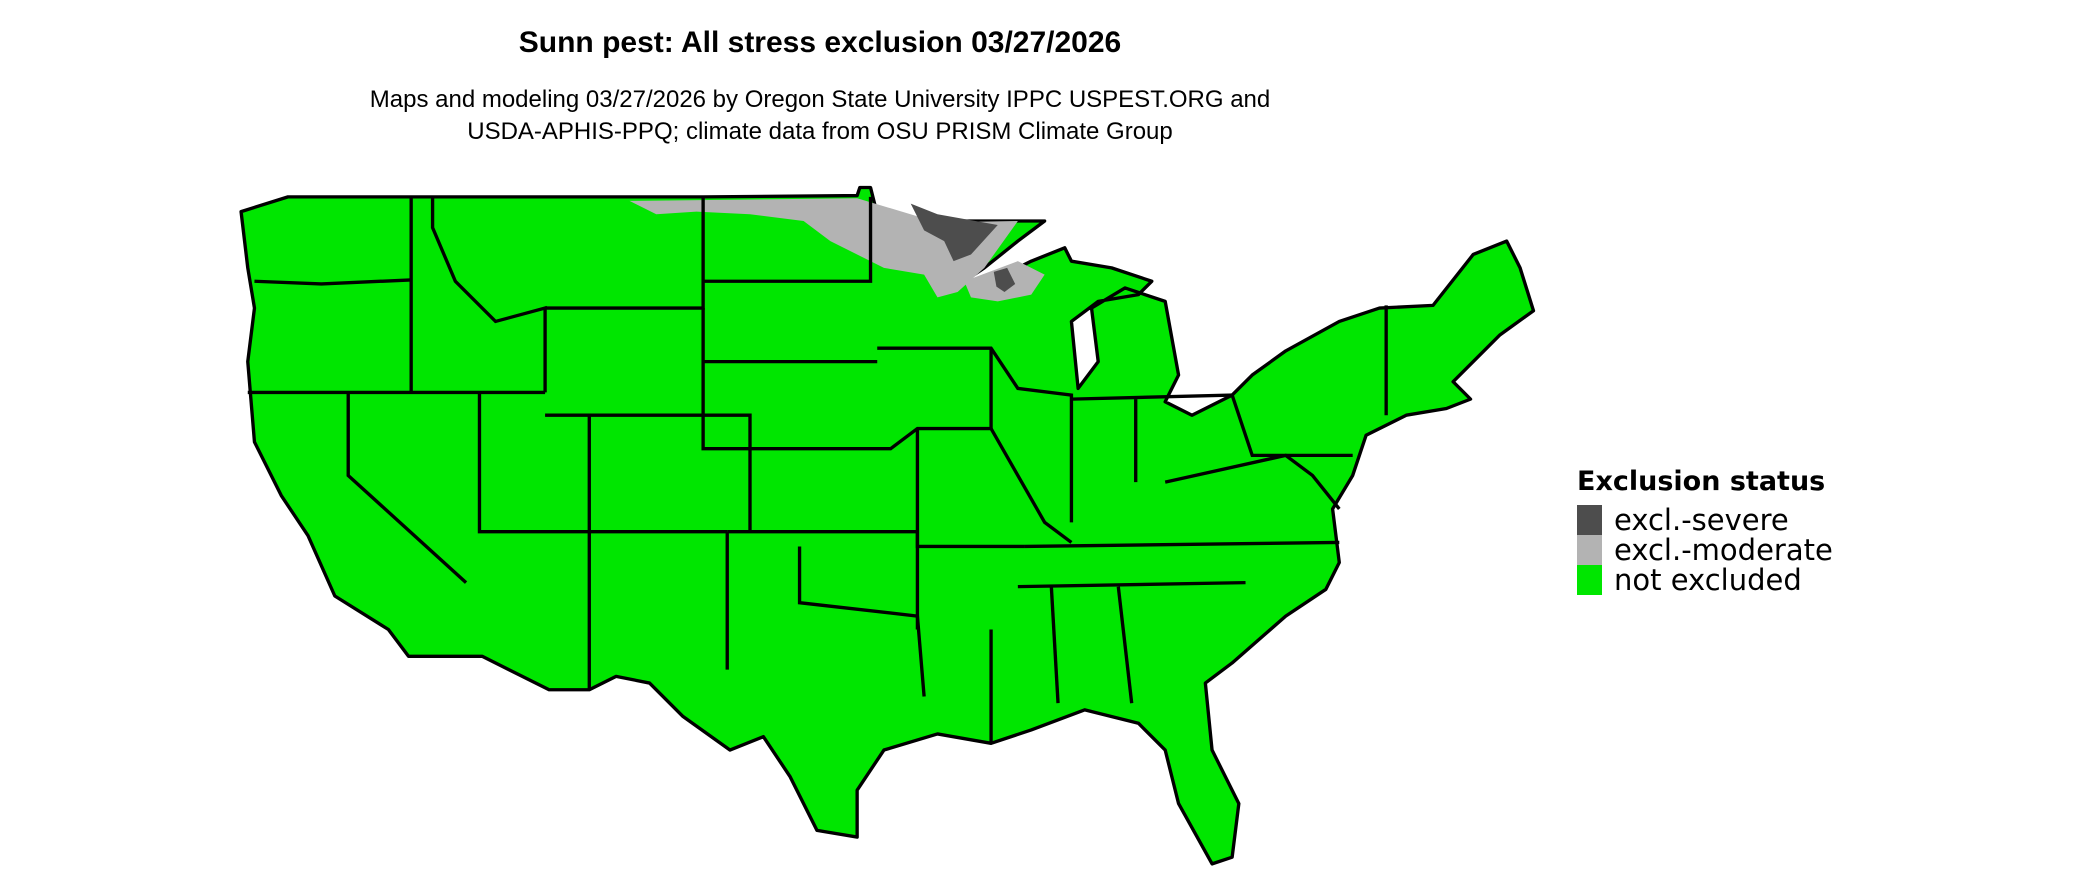 The width and height of the screenshot is (2100, 892). What do you see at coordinates (1708, 580) in the screenshot?
I see `legend-label: not excluded` at bounding box center [1708, 580].